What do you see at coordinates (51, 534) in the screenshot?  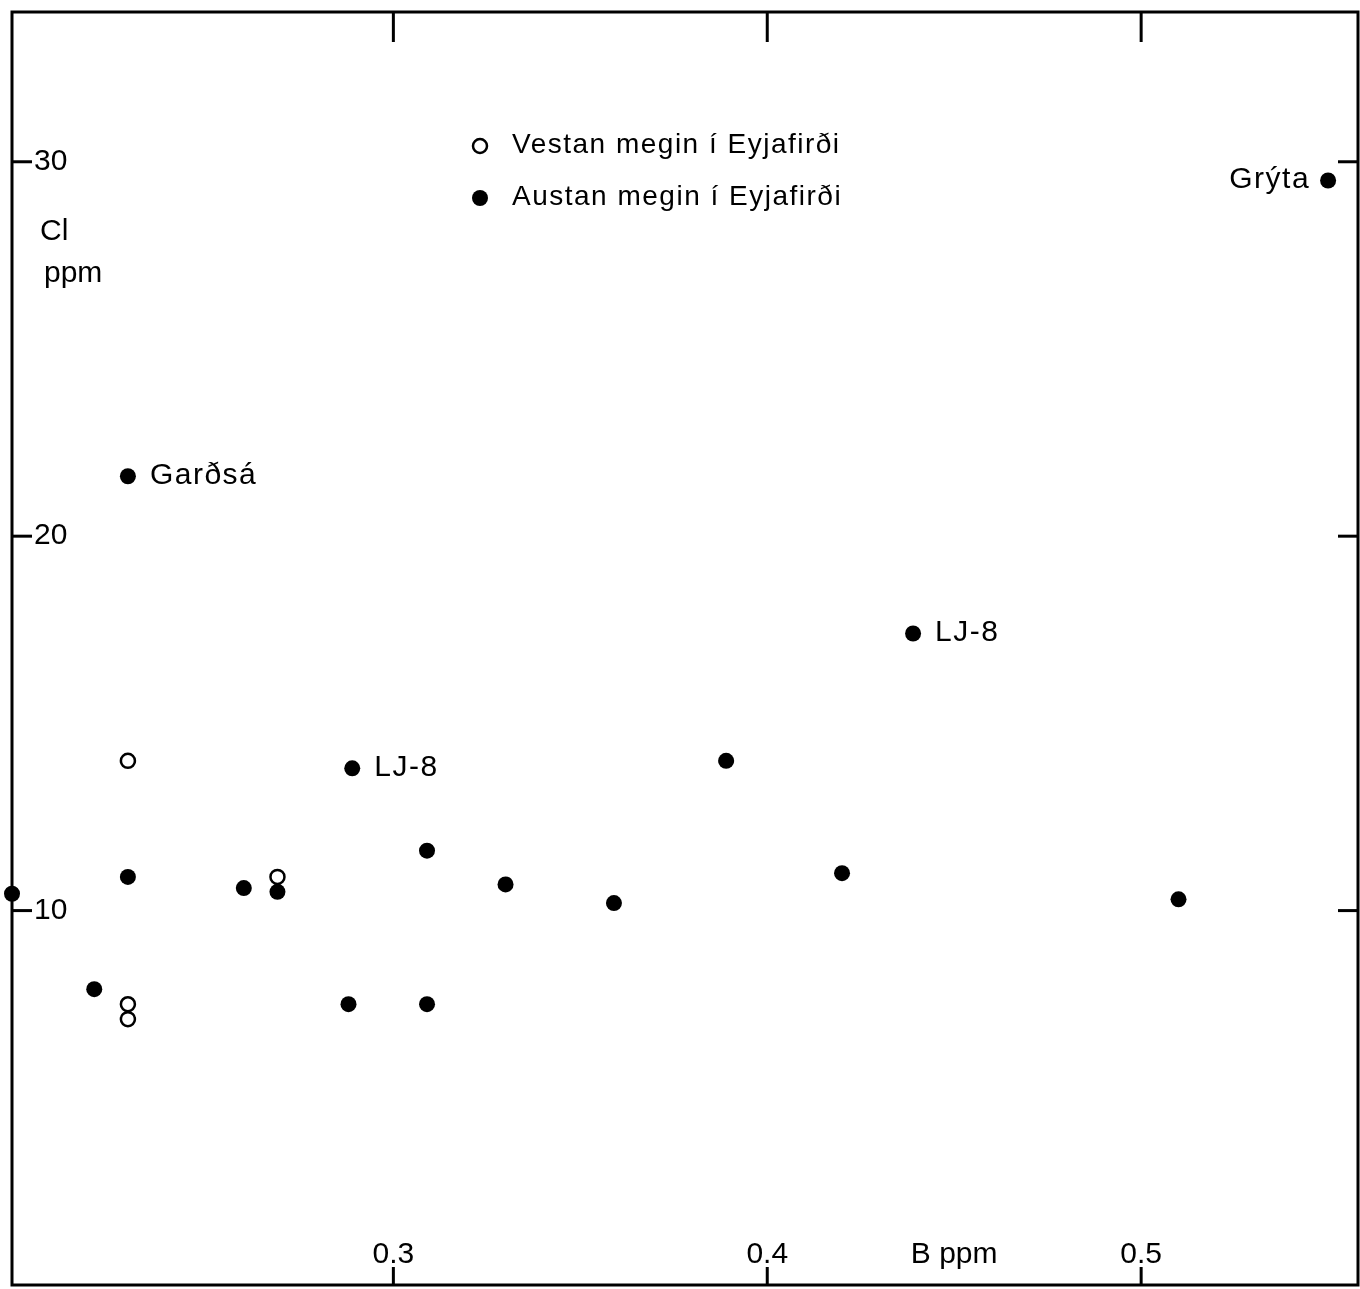 I see `y-tick-label: 20` at bounding box center [51, 534].